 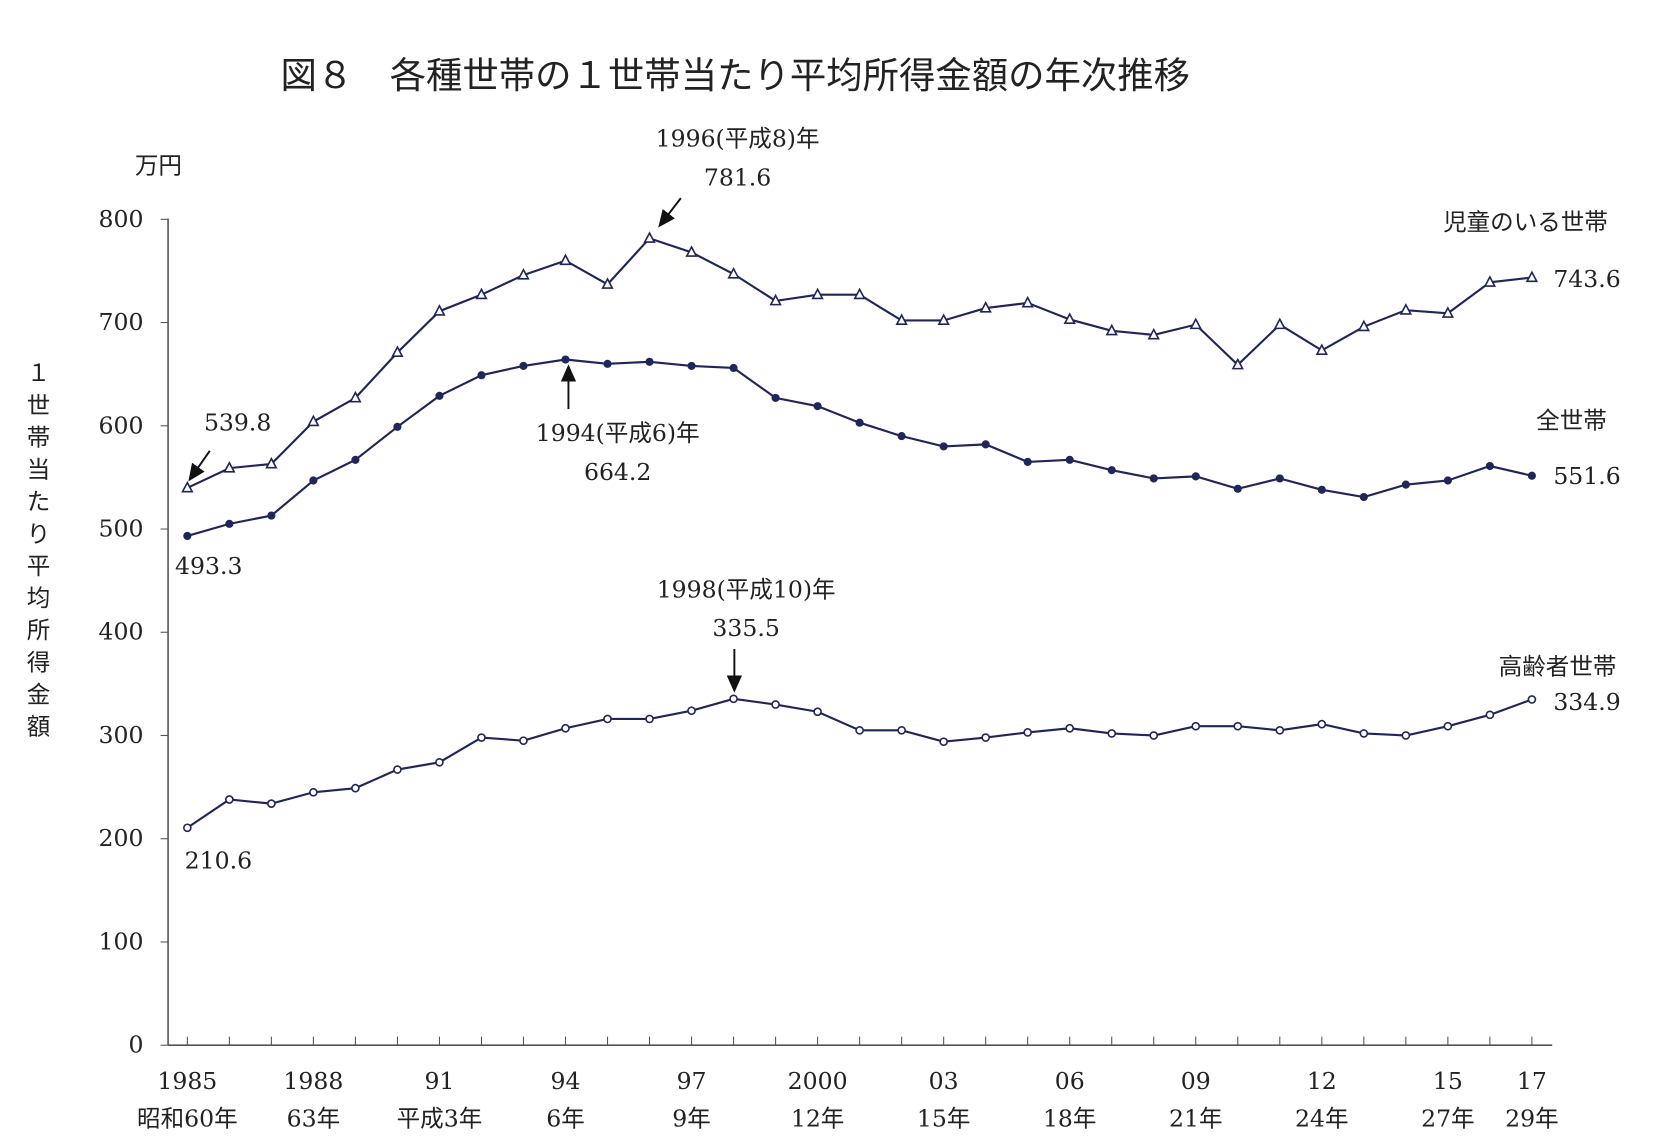 What do you see at coordinates (1322, 1081) in the screenshot?
I see `x-tick-label: 12` at bounding box center [1322, 1081].